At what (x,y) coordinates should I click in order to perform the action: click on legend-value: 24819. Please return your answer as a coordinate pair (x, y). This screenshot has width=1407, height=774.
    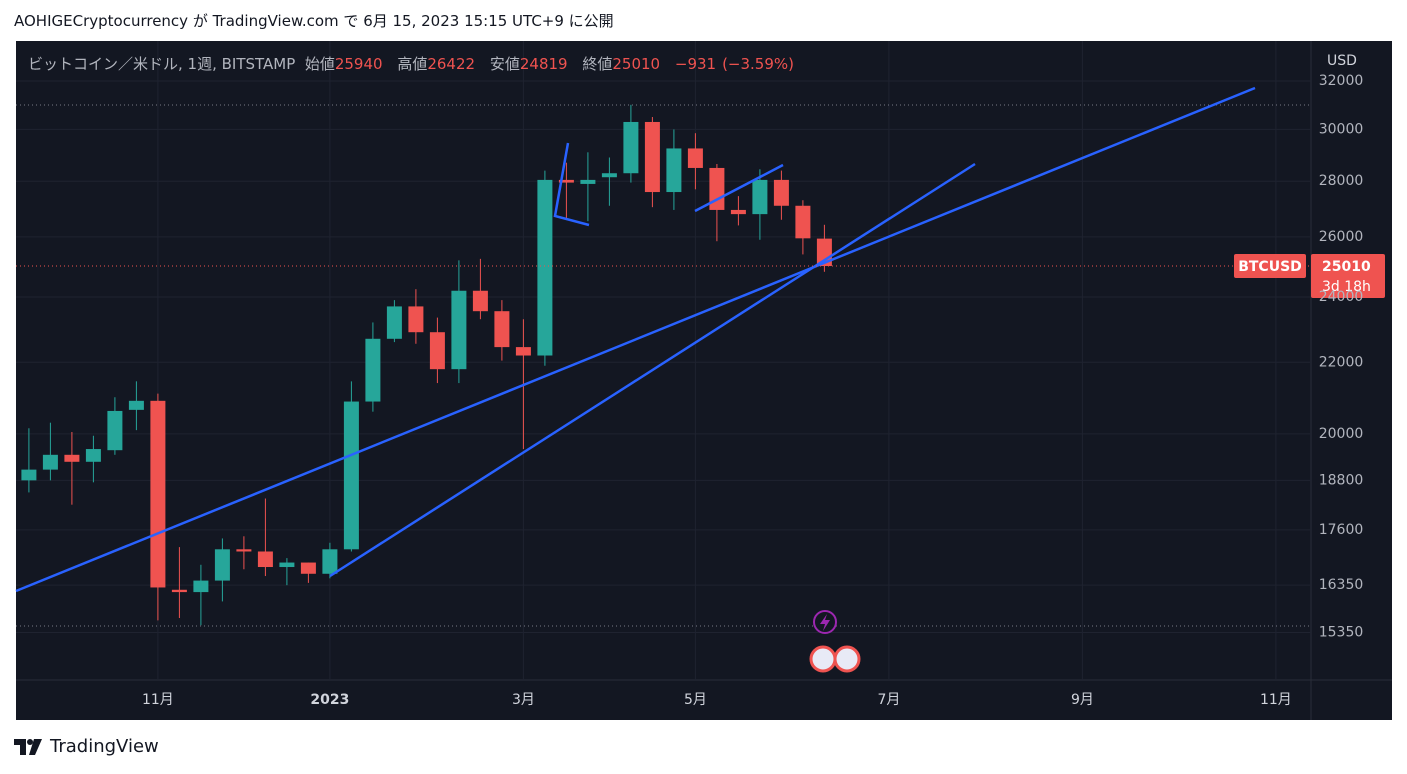
    Looking at the image, I should click on (543, 64).